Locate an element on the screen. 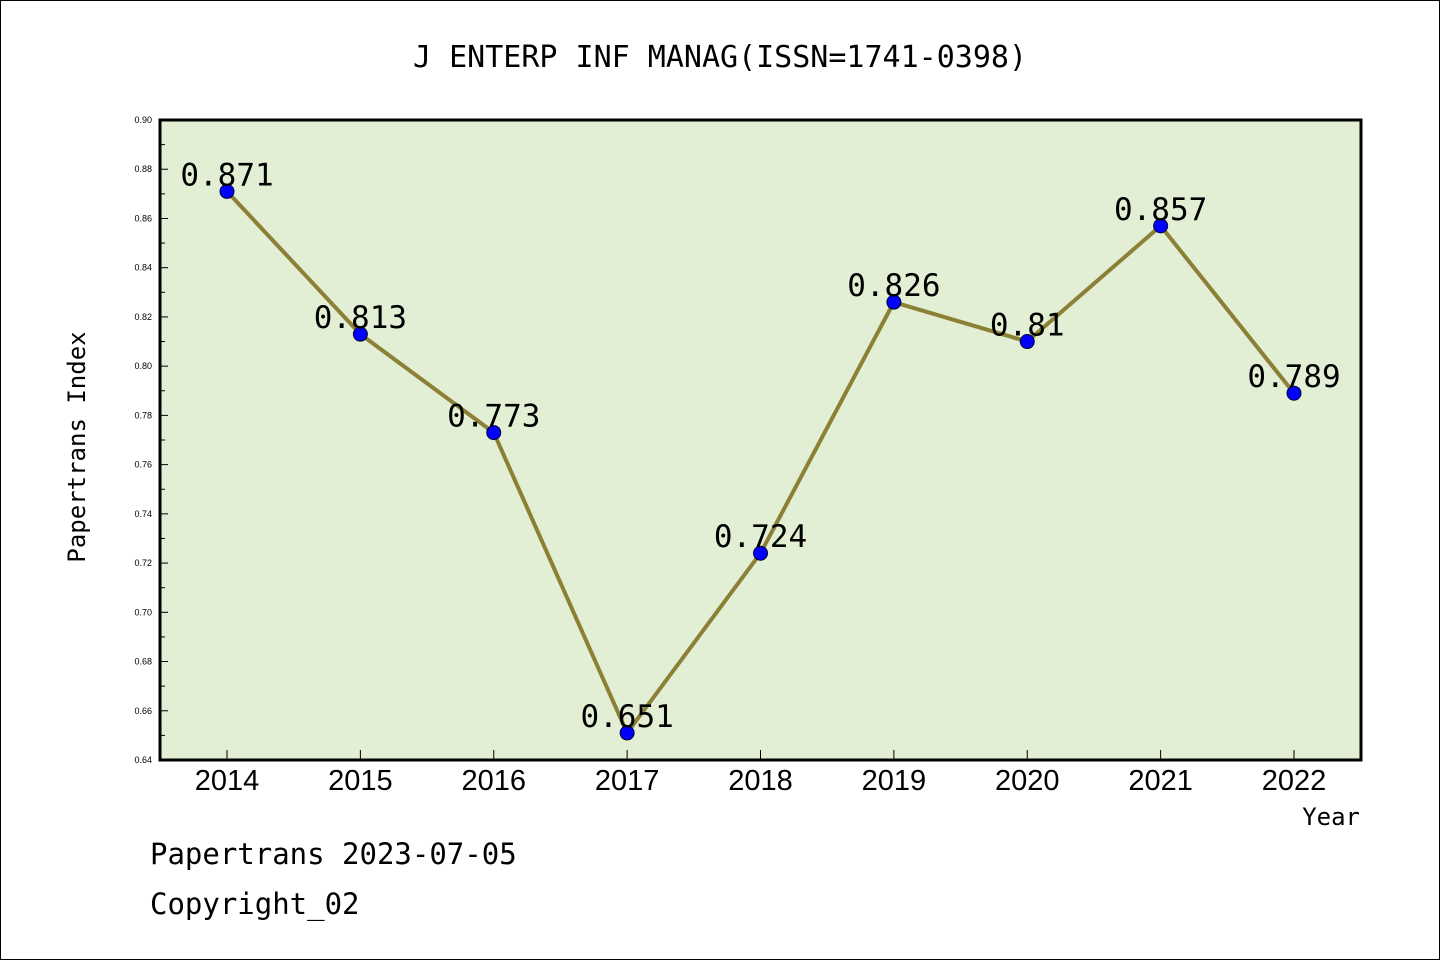 The height and width of the screenshot is (960, 1440). x-tick-label: 2020 is located at coordinates (1027, 781).